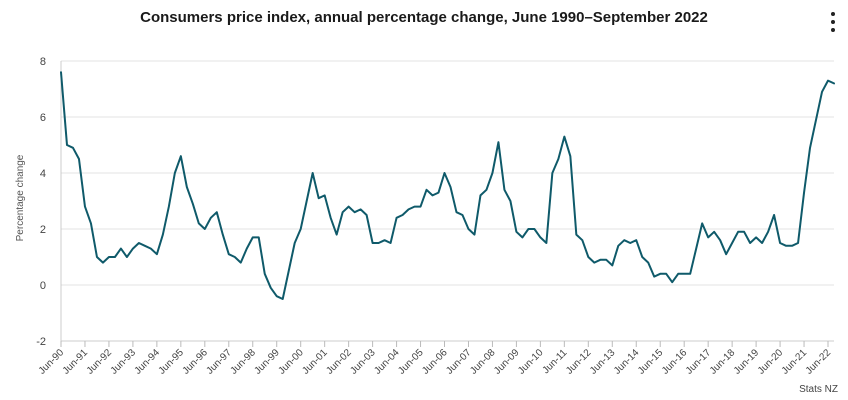 This screenshot has height=400, width=848. Describe the element at coordinates (315, 362) in the screenshot. I see `x-tick-label: Jun-01` at that location.